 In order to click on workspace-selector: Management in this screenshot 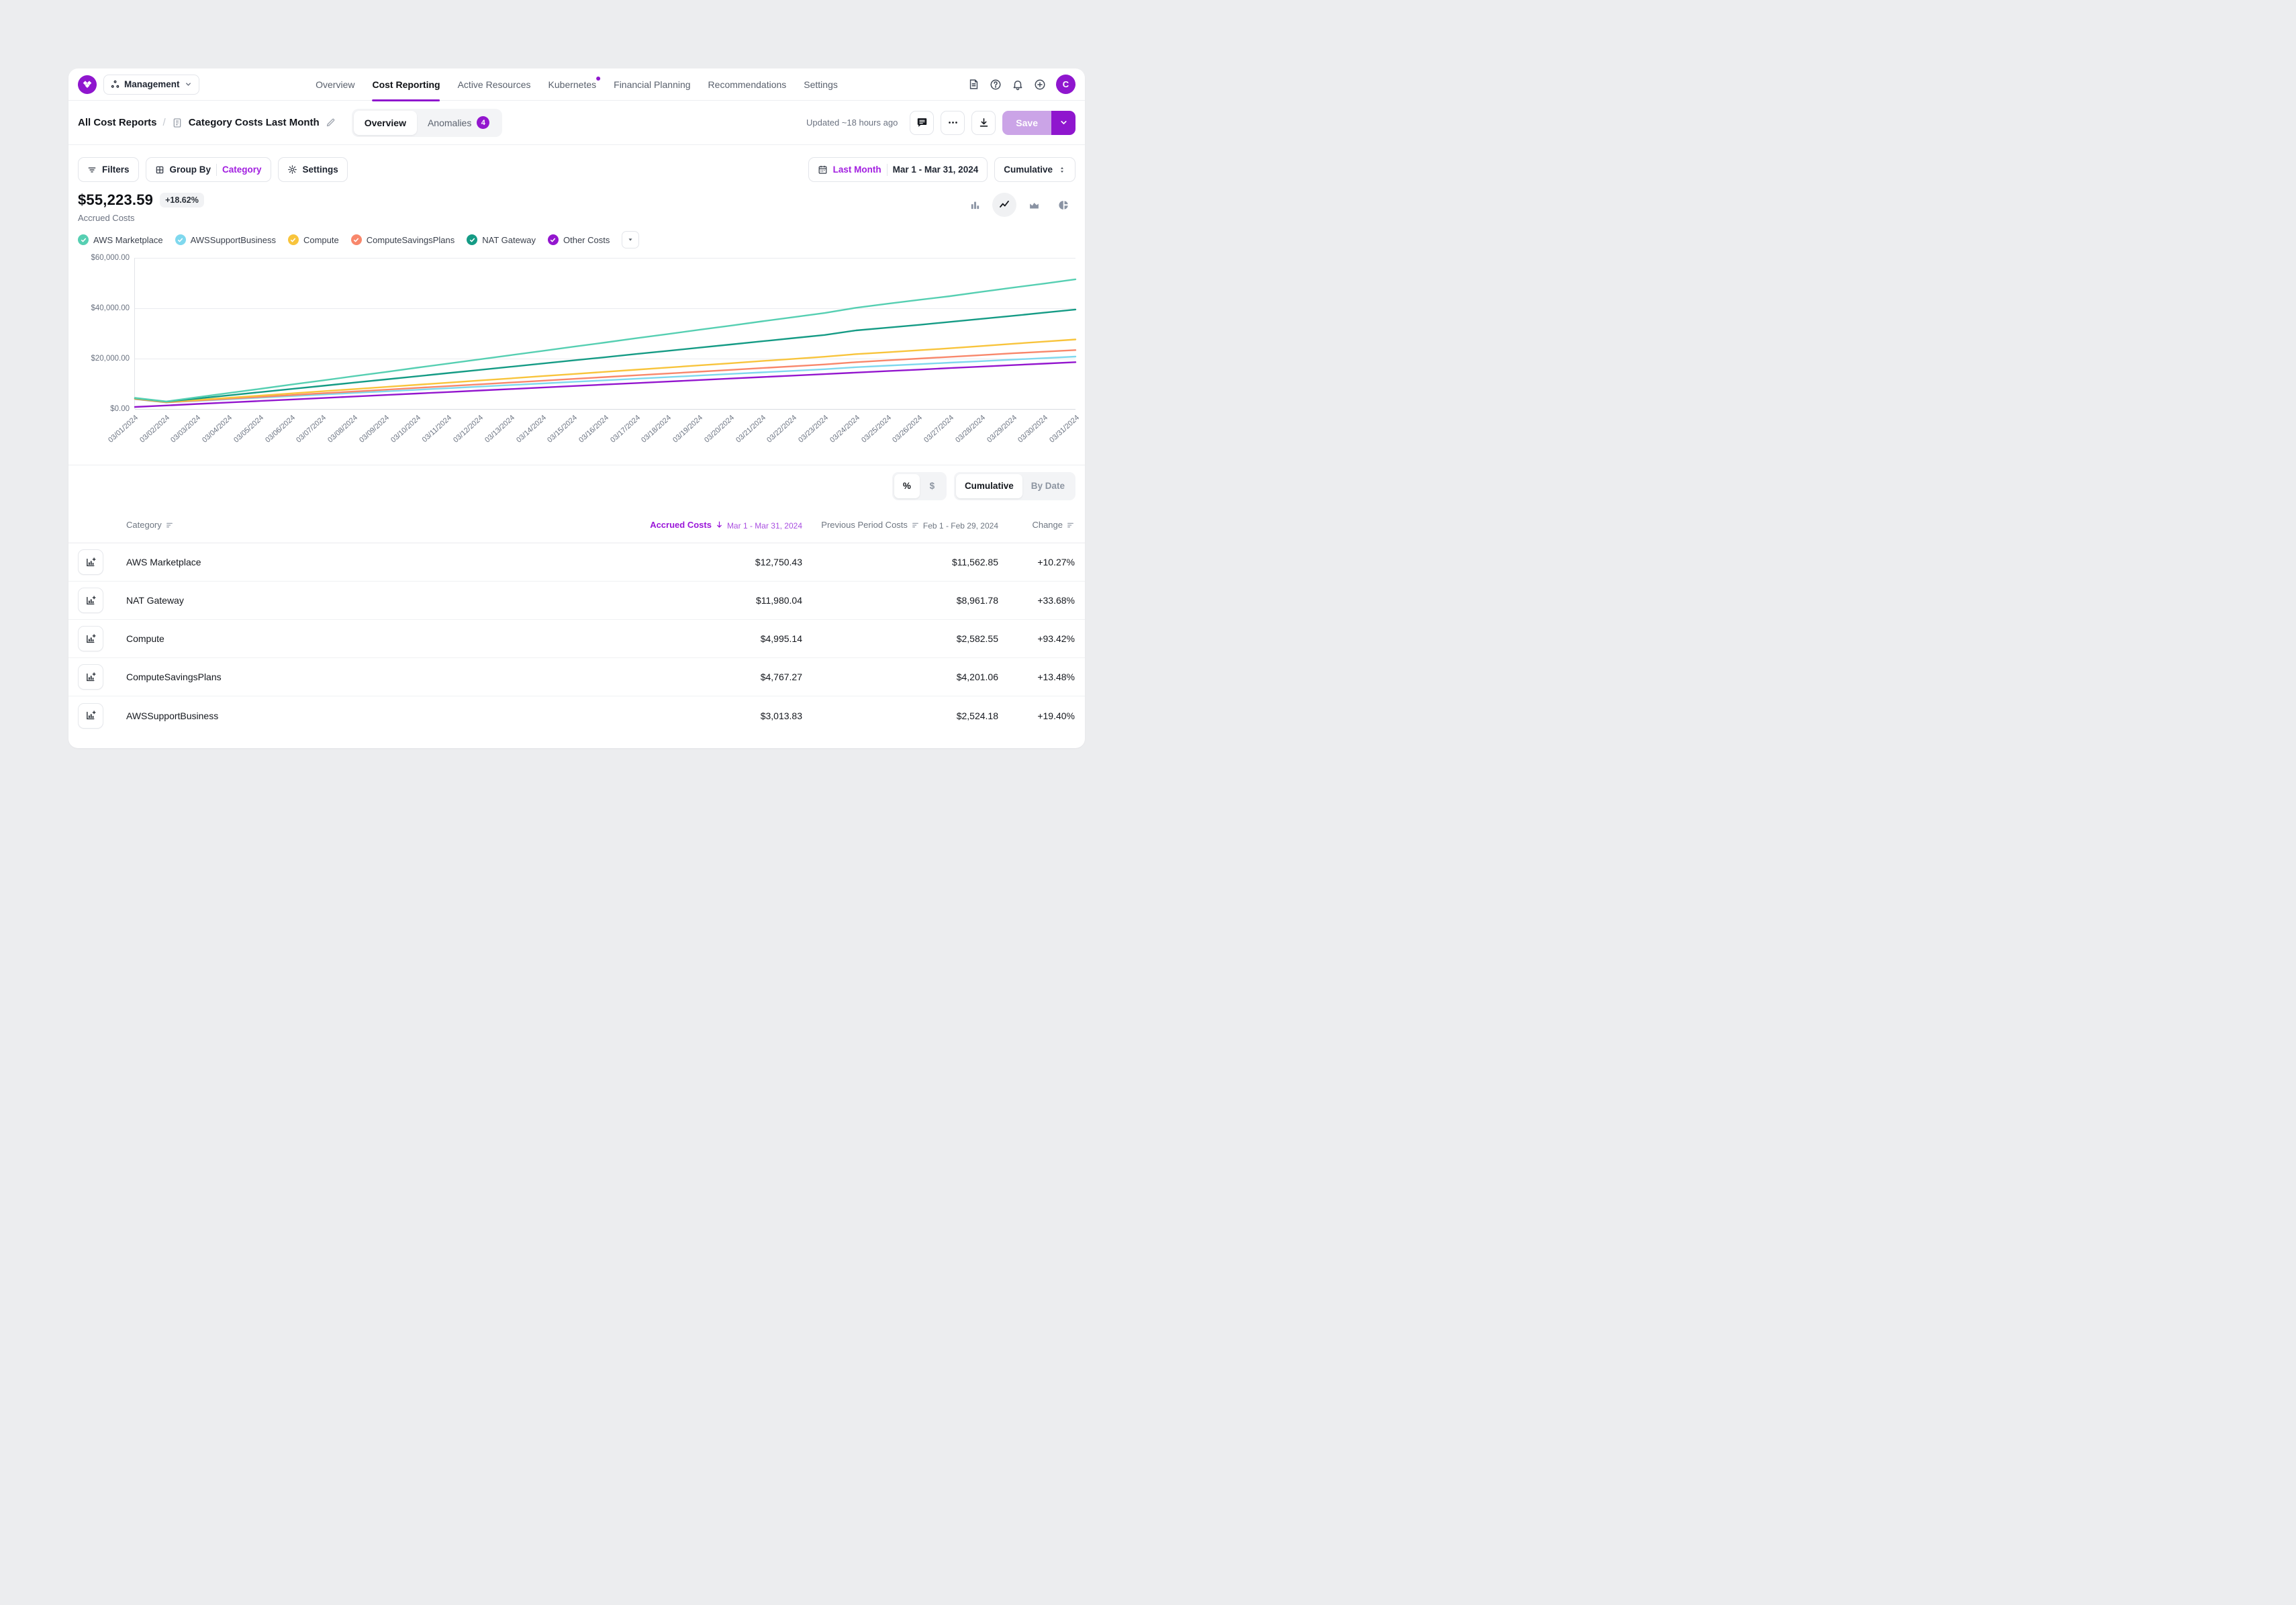, I will do `click(151, 84)`.